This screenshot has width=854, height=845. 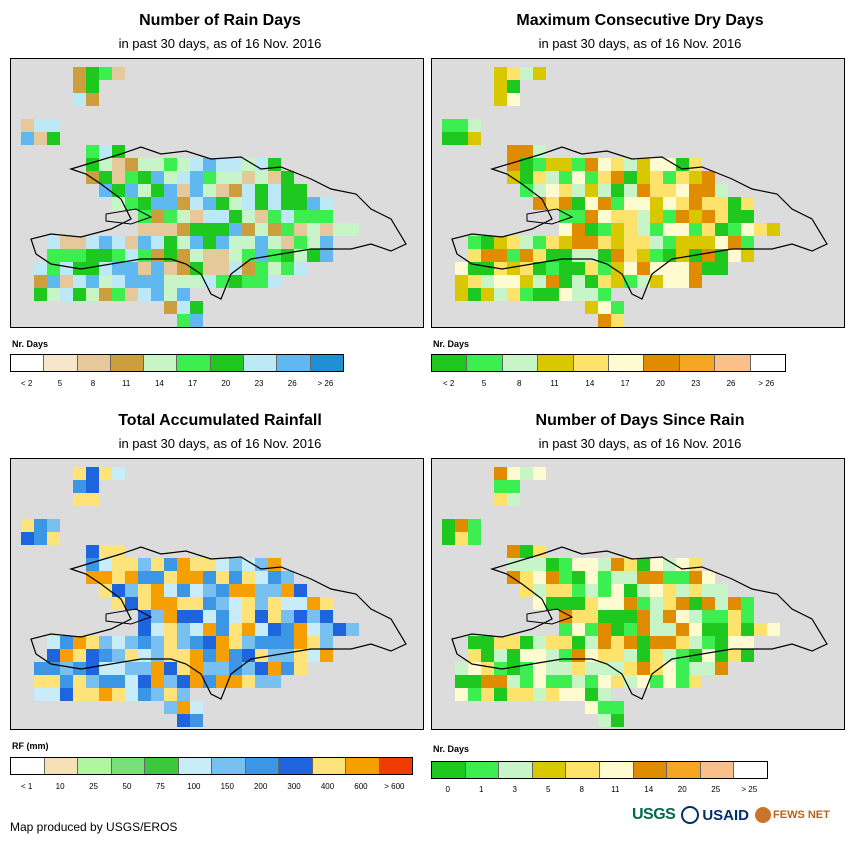 What do you see at coordinates (484, 383) in the screenshot?
I see `legend-label: 5` at bounding box center [484, 383].